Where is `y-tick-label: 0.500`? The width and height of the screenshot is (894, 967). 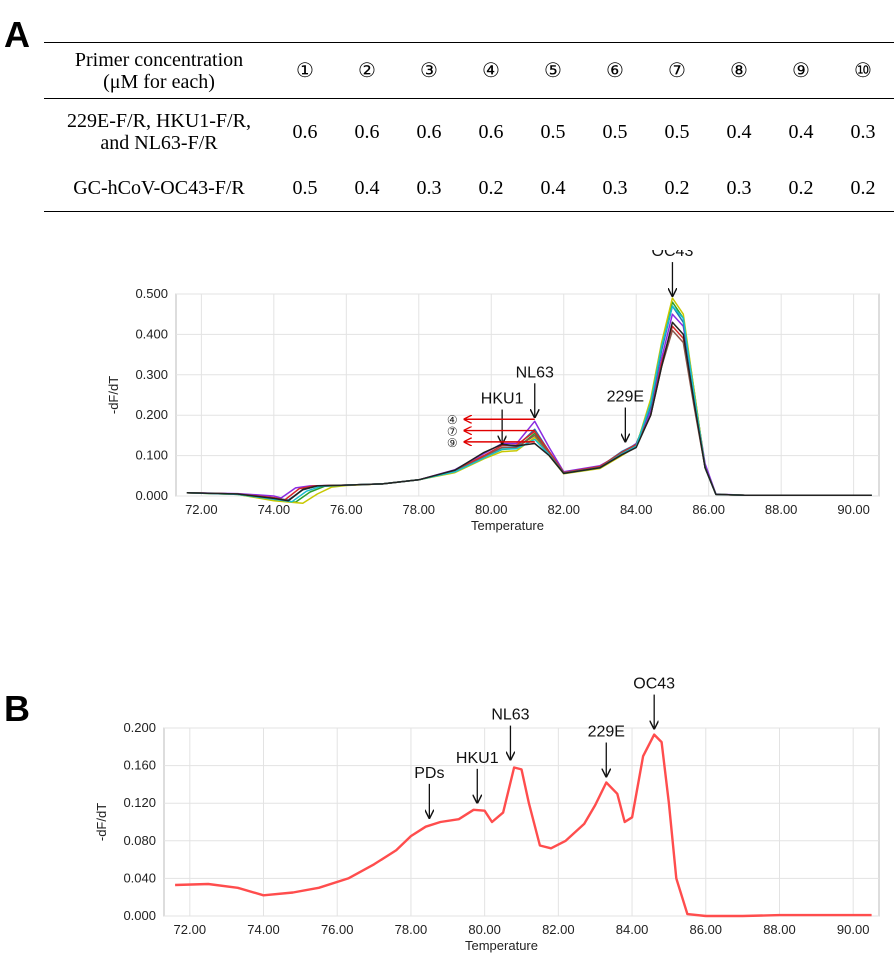 y-tick-label: 0.500 is located at coordinates (151, 293).